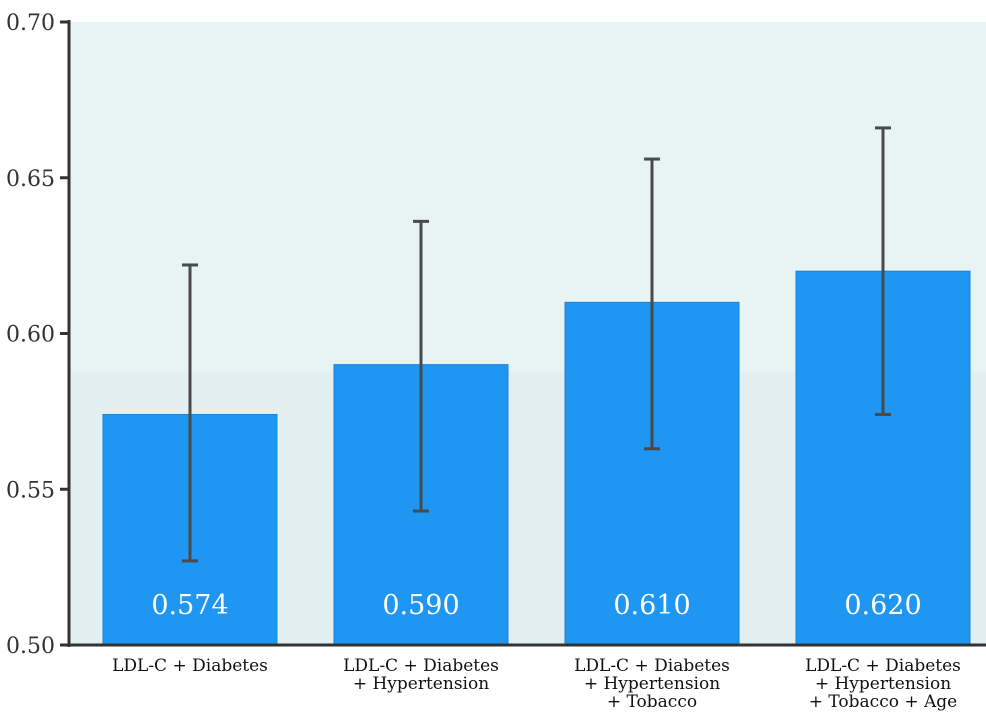  What do you see at coordinates (420, 605) in the screenshot?
I see `bar-value-label-2: 0.590` at bounding box center [420, 605].